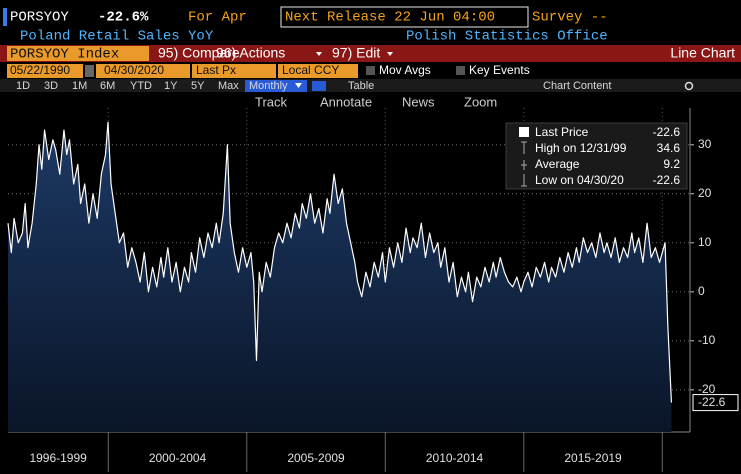  I want to click on currency-select, so click(318, 71).